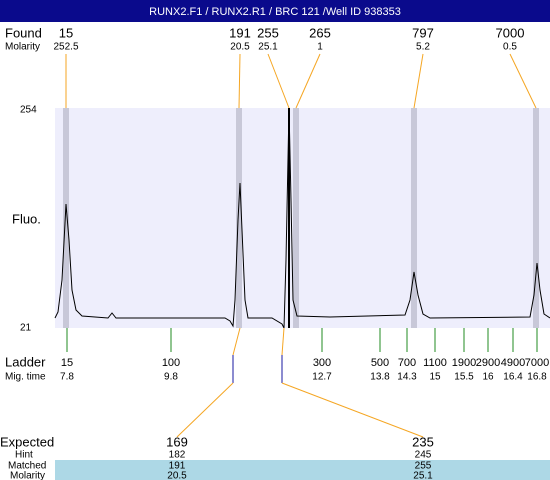 The image size is (550, 480). What do you see at coordinates (268, 47) in the screenshot?
I see `found-molarity: 25.1` at bounding box center [268, 47].